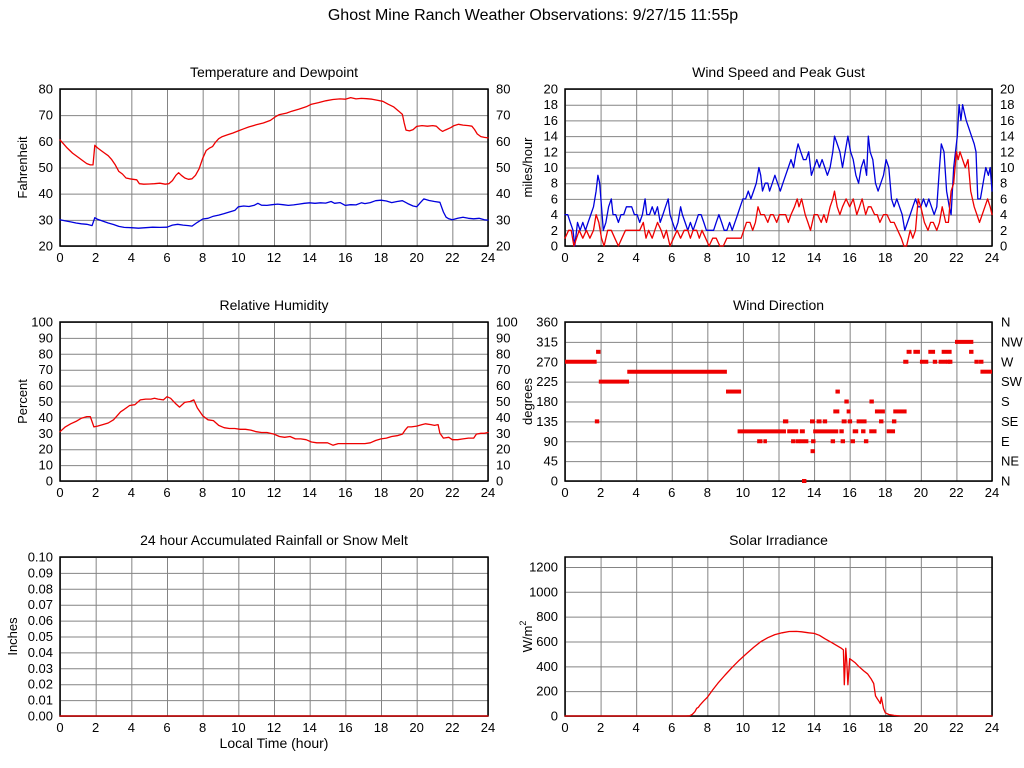 The height and width of the screenshot is (768, 1024). What do you see at coordinates (778, 257) in the screenshot?
I see `x-tick-label: 12` at bounding box center [778, 257].